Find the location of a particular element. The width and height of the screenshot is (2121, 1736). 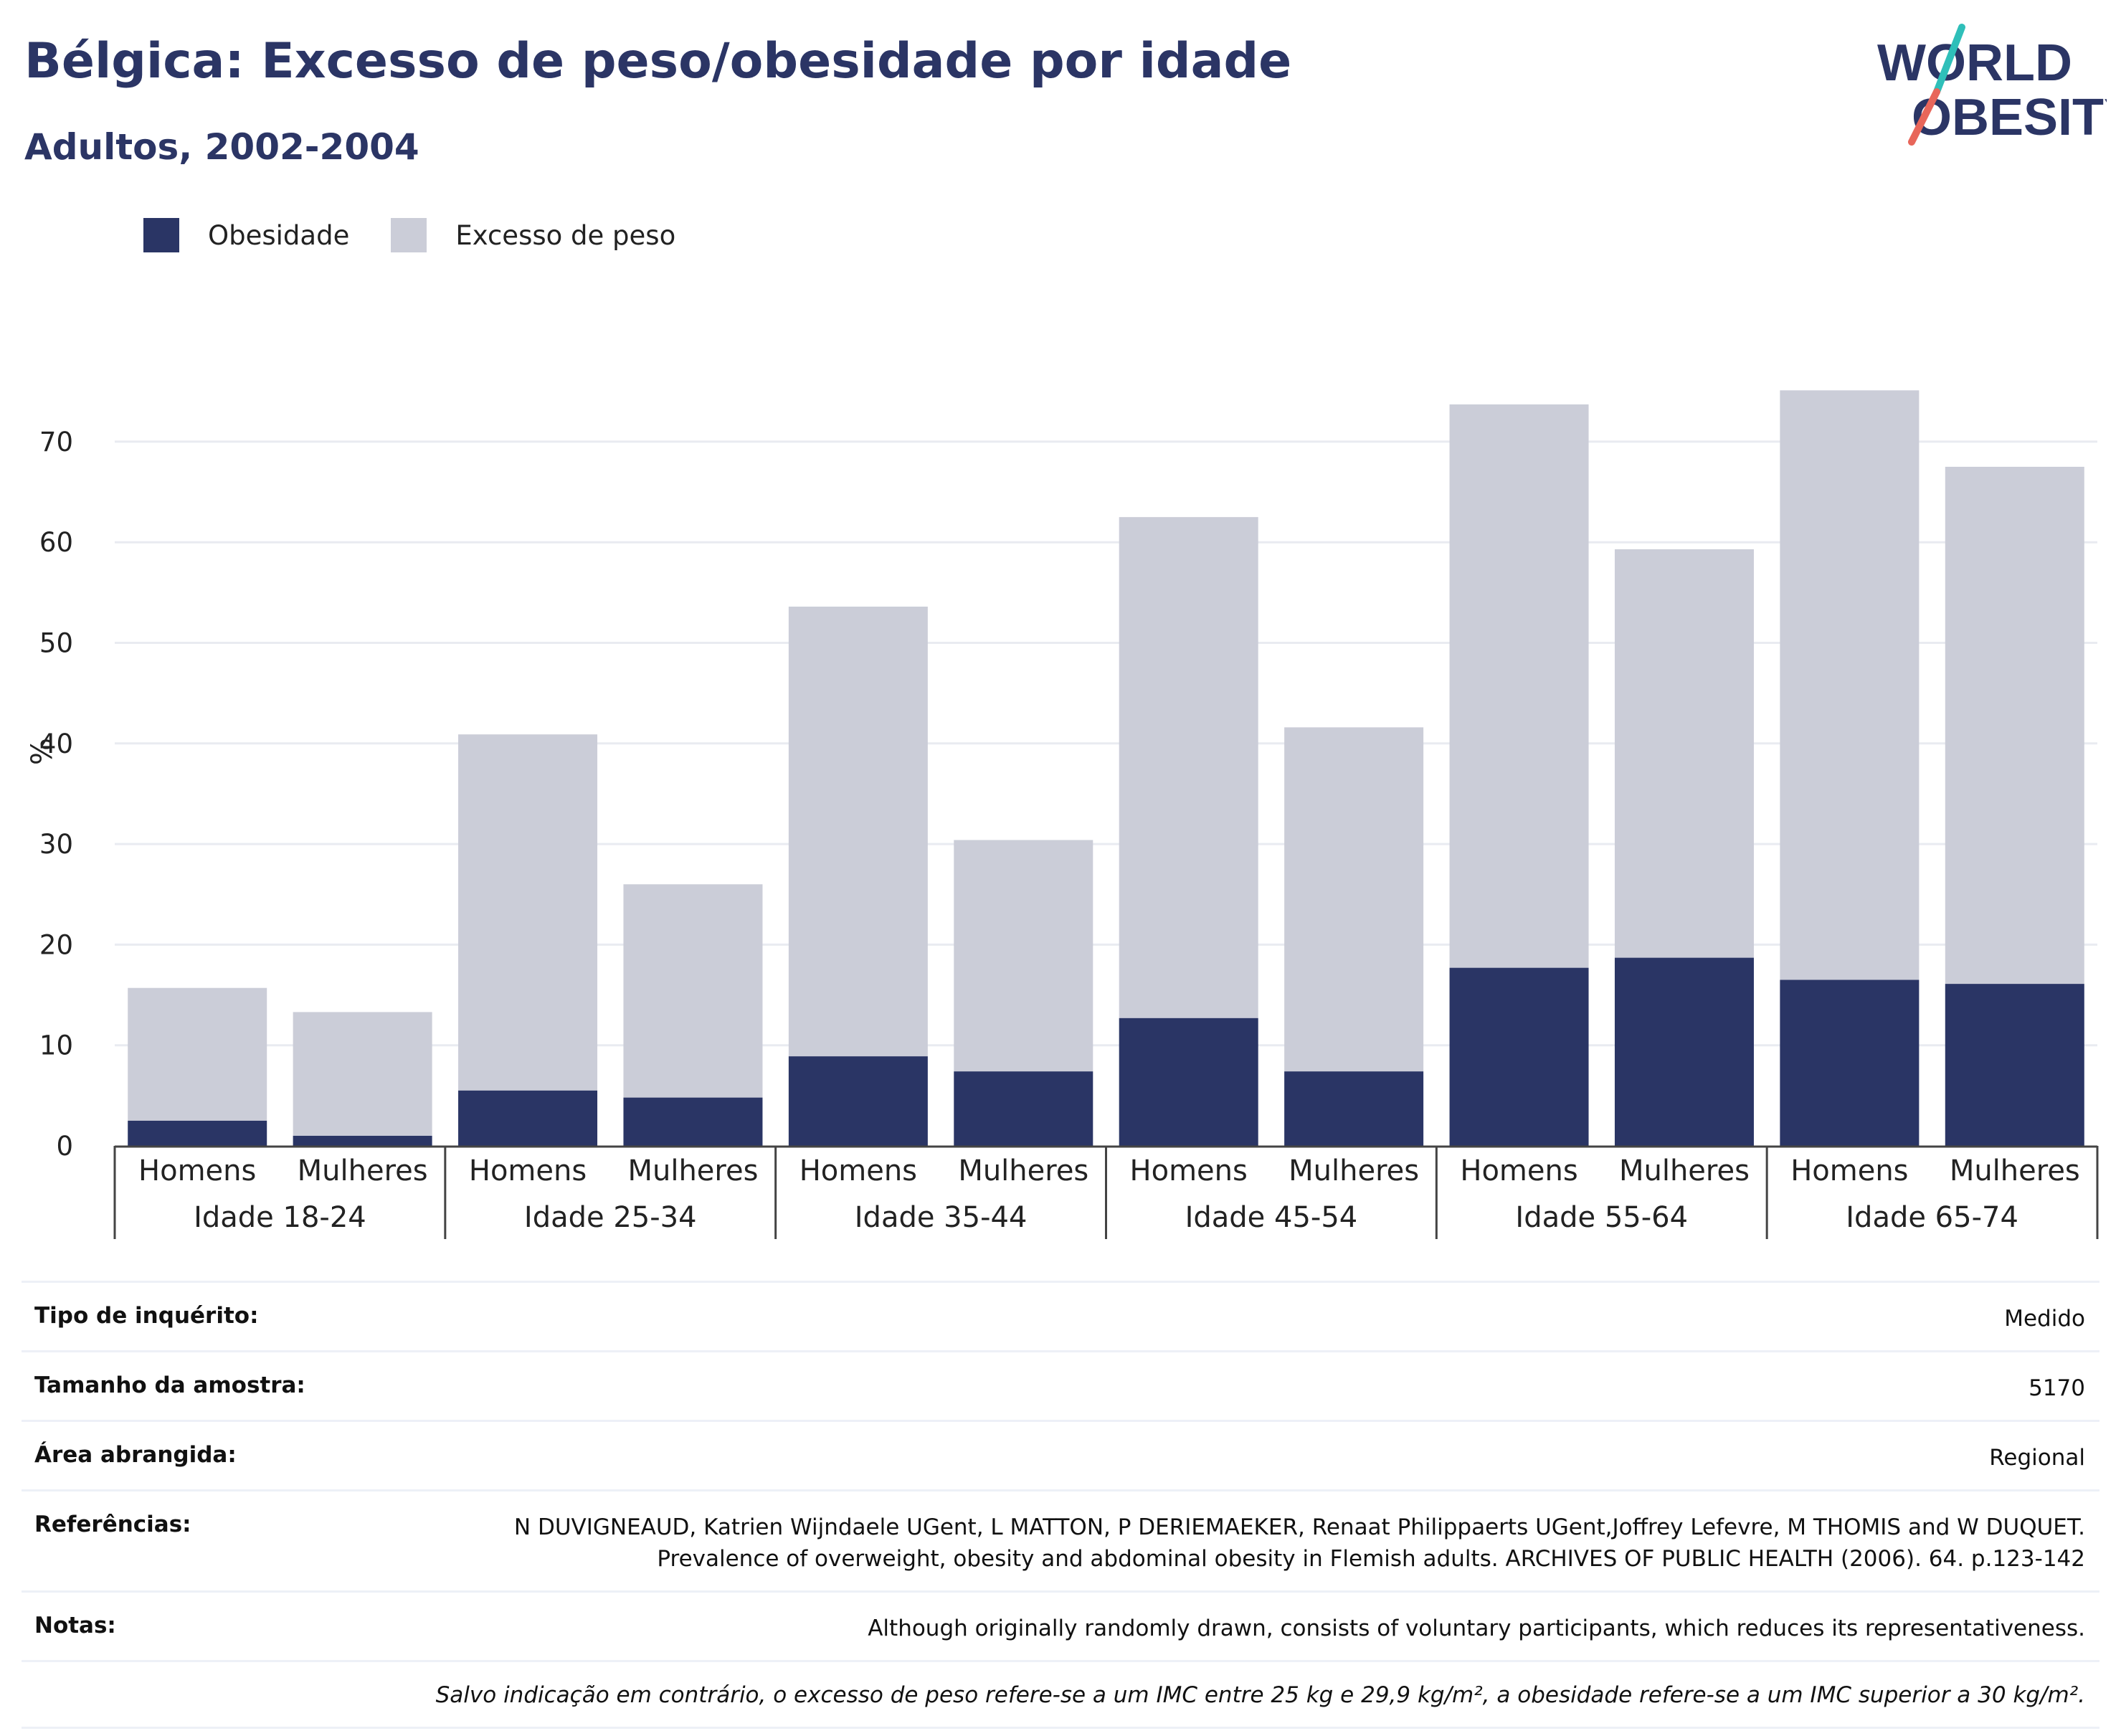

legend-item-overweight: Excesso de peso is located at coordinates (533, 235).